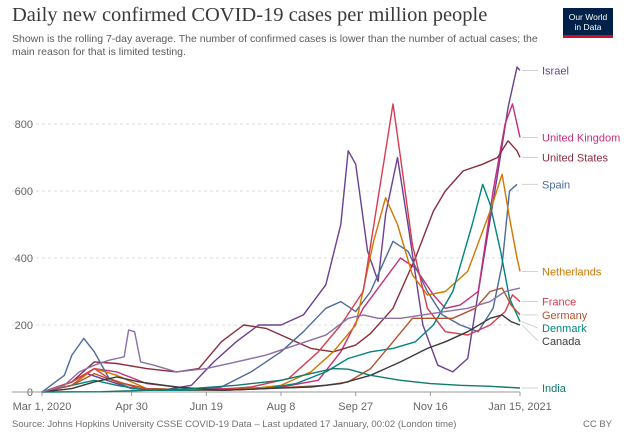 The height and width of the screenshot is (440, 624). Describe the element at coordinates (24, 192) in the screenshot. I see `y-tick-label: 600` at that location.